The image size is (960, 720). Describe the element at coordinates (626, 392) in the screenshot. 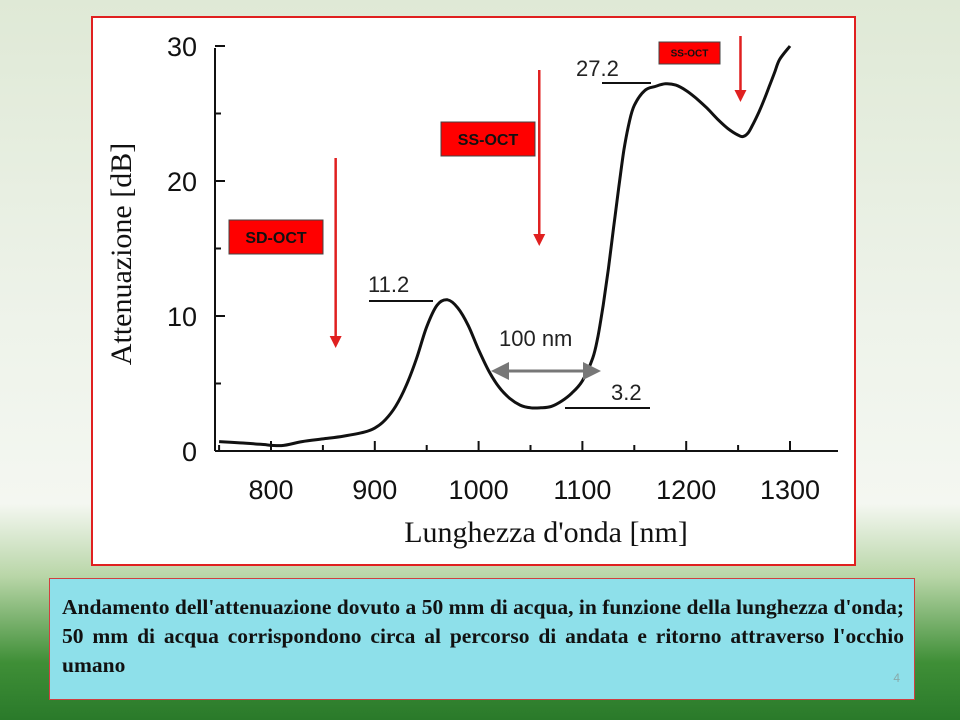

I see `valley-label: 3.2` at that location.